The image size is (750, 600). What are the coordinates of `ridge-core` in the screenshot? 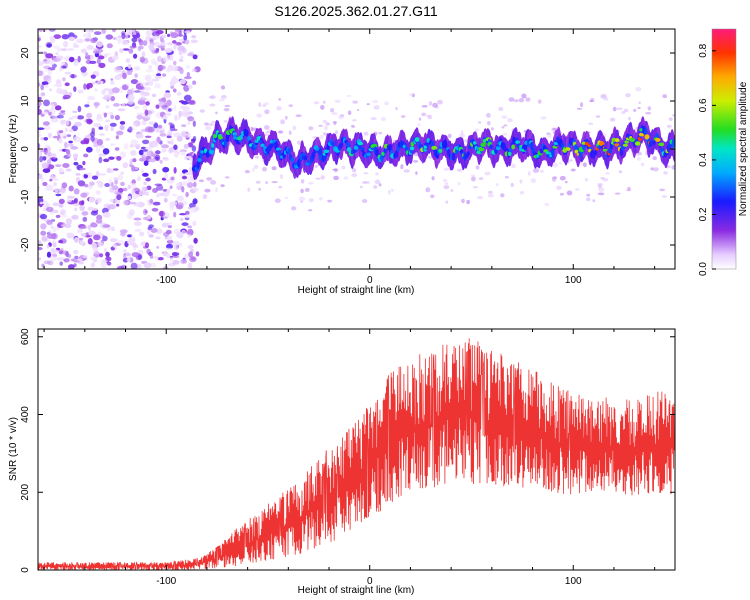 It's located at (654, 142).